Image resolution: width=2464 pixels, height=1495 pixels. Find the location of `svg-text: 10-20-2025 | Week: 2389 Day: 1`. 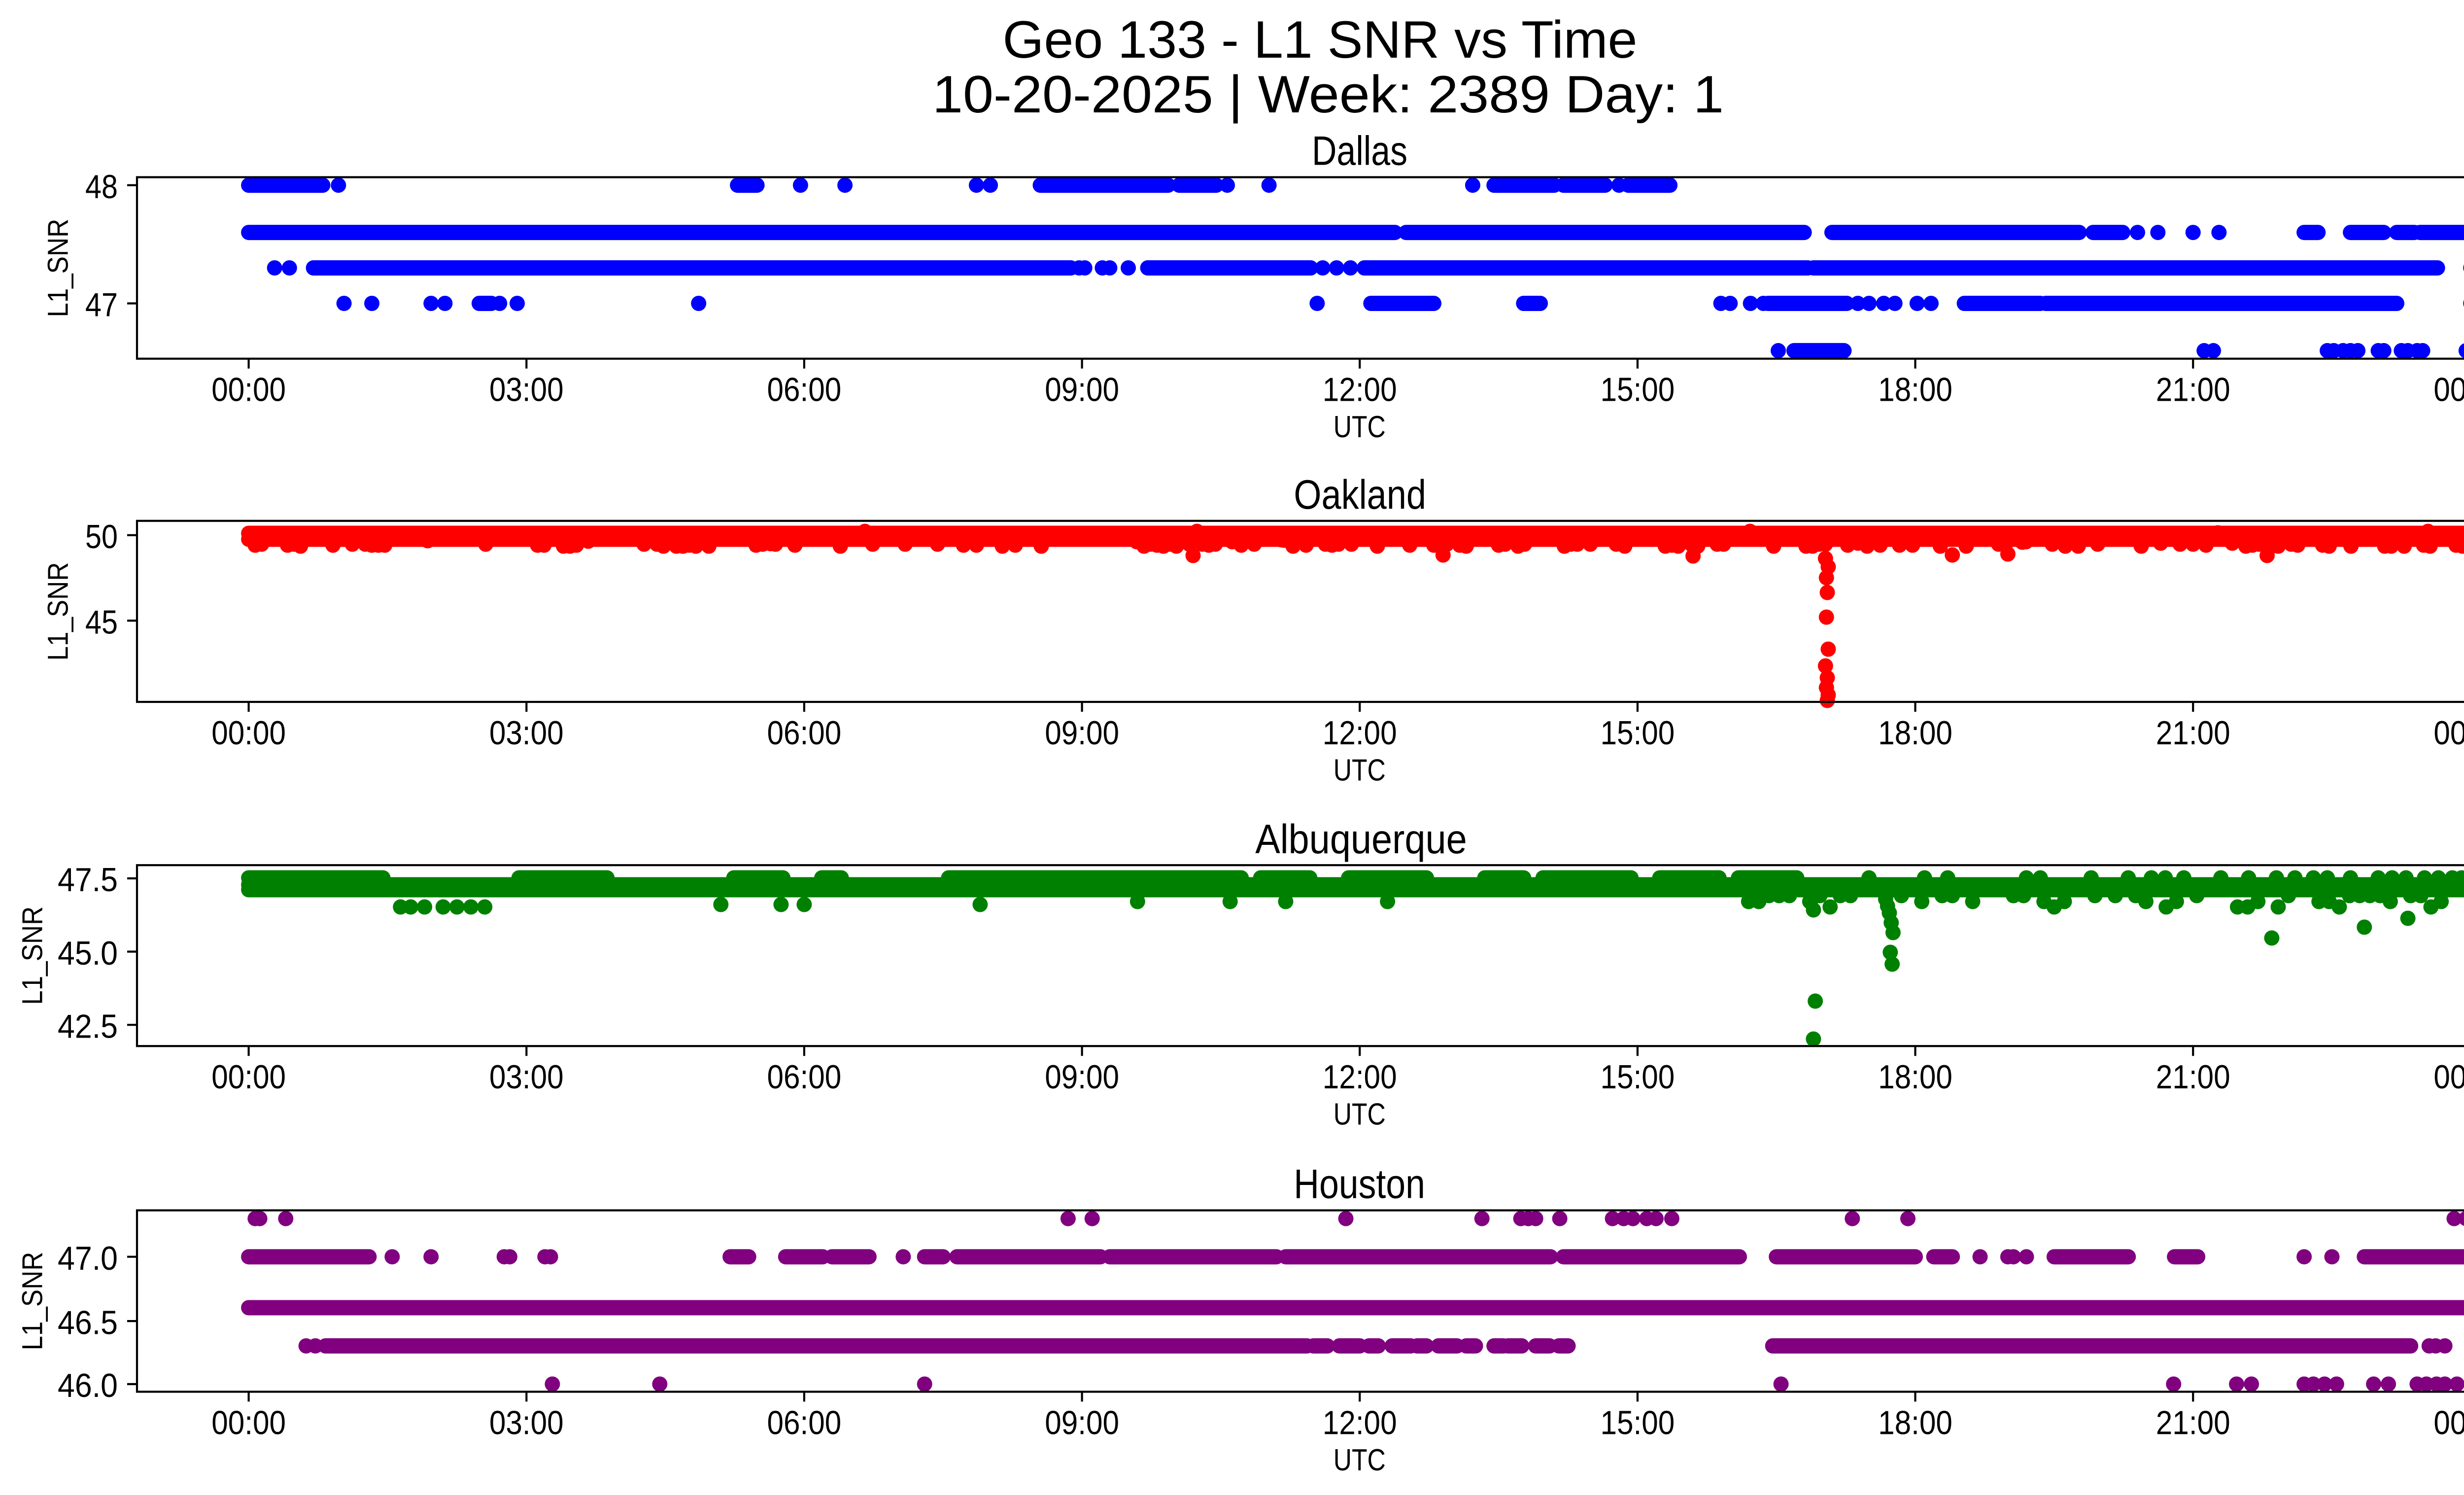

svg-text: 10-20-2025 | Week: 2389 Day: 1 is located at coordinates (1328, 94).